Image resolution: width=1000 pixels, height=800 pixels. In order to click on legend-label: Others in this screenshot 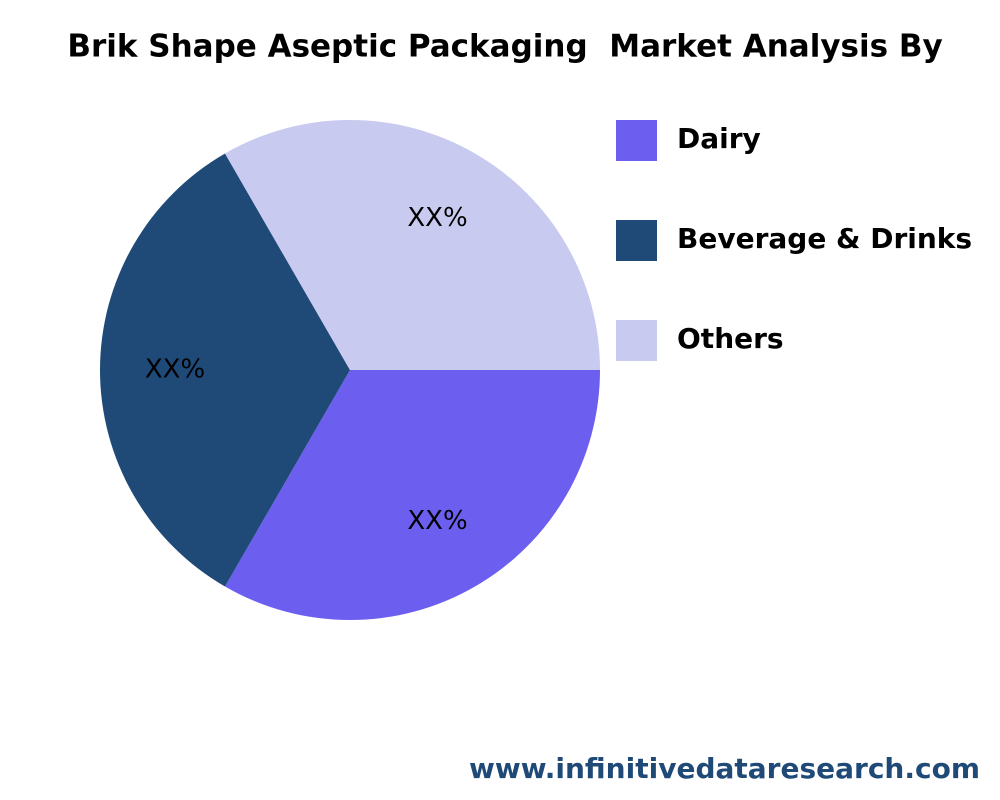, I will do `click(730, 338)`.